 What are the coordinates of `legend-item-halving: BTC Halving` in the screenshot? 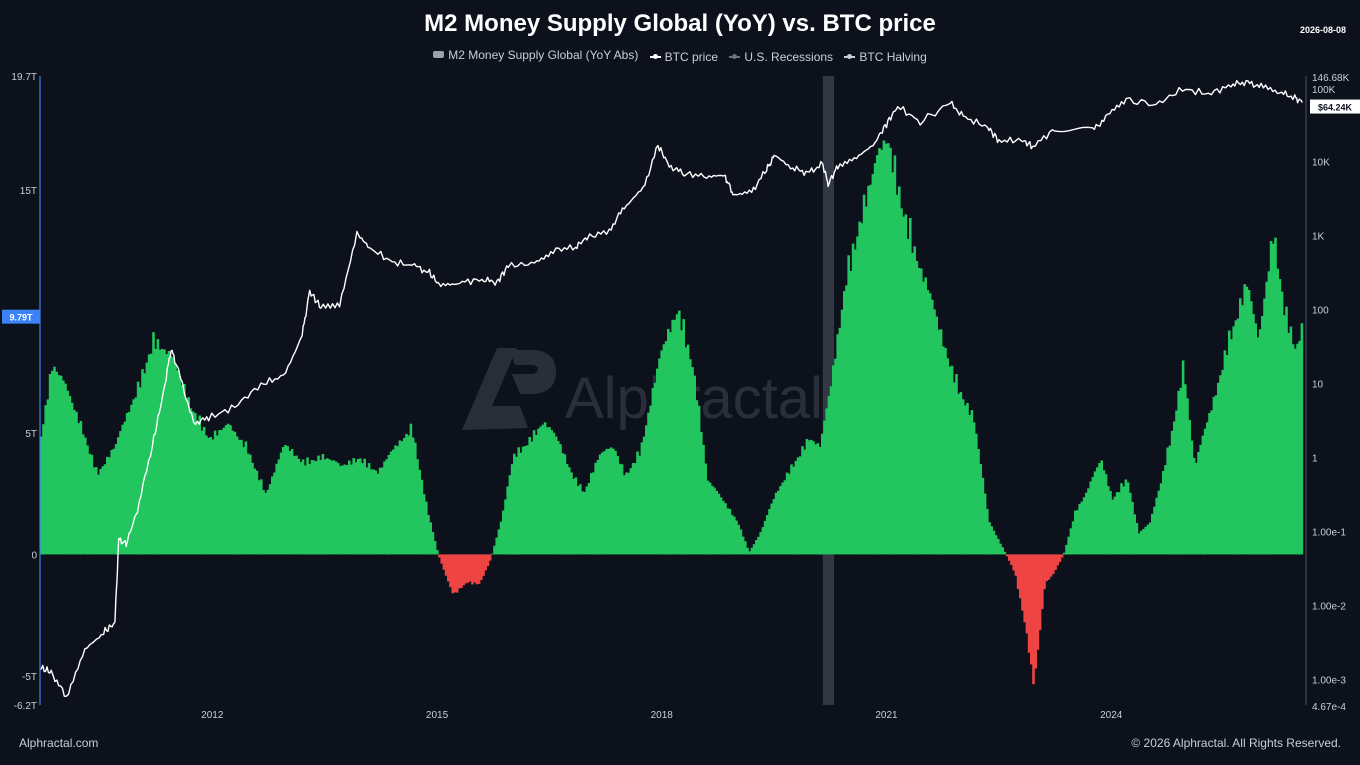 It's located at (885, 57).